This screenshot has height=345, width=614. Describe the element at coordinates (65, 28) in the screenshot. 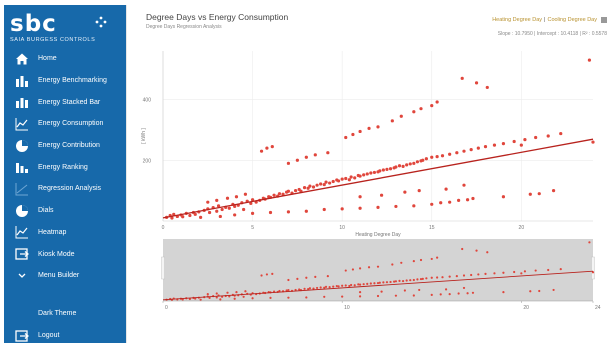

I see `logo: sbc SAIA BURGESS CONTROLS` at that location.